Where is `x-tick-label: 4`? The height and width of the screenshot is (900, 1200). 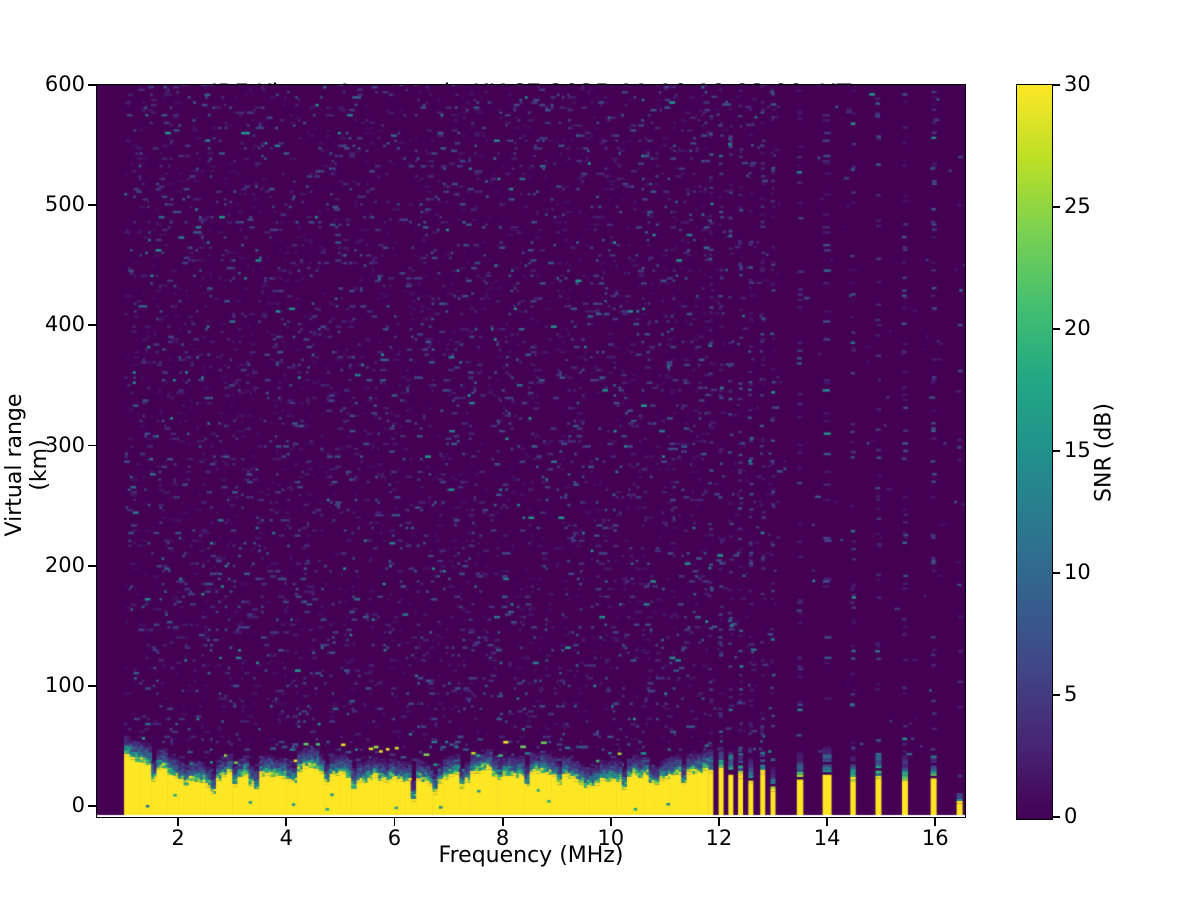
x-tick-label: 4 is located at coordinates (286, 838).